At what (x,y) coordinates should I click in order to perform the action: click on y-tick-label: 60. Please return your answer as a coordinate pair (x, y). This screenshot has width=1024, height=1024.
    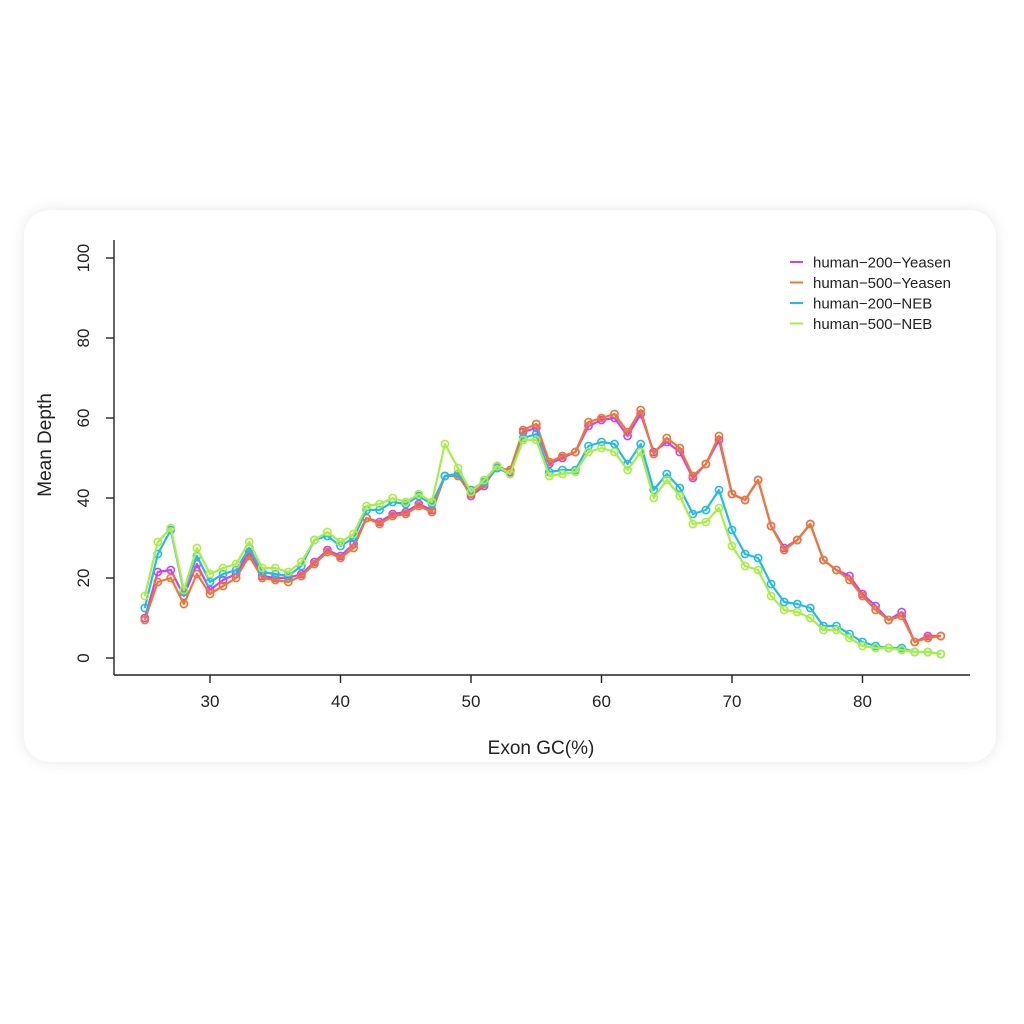
    Looking at the image, I should click on (83, 418).